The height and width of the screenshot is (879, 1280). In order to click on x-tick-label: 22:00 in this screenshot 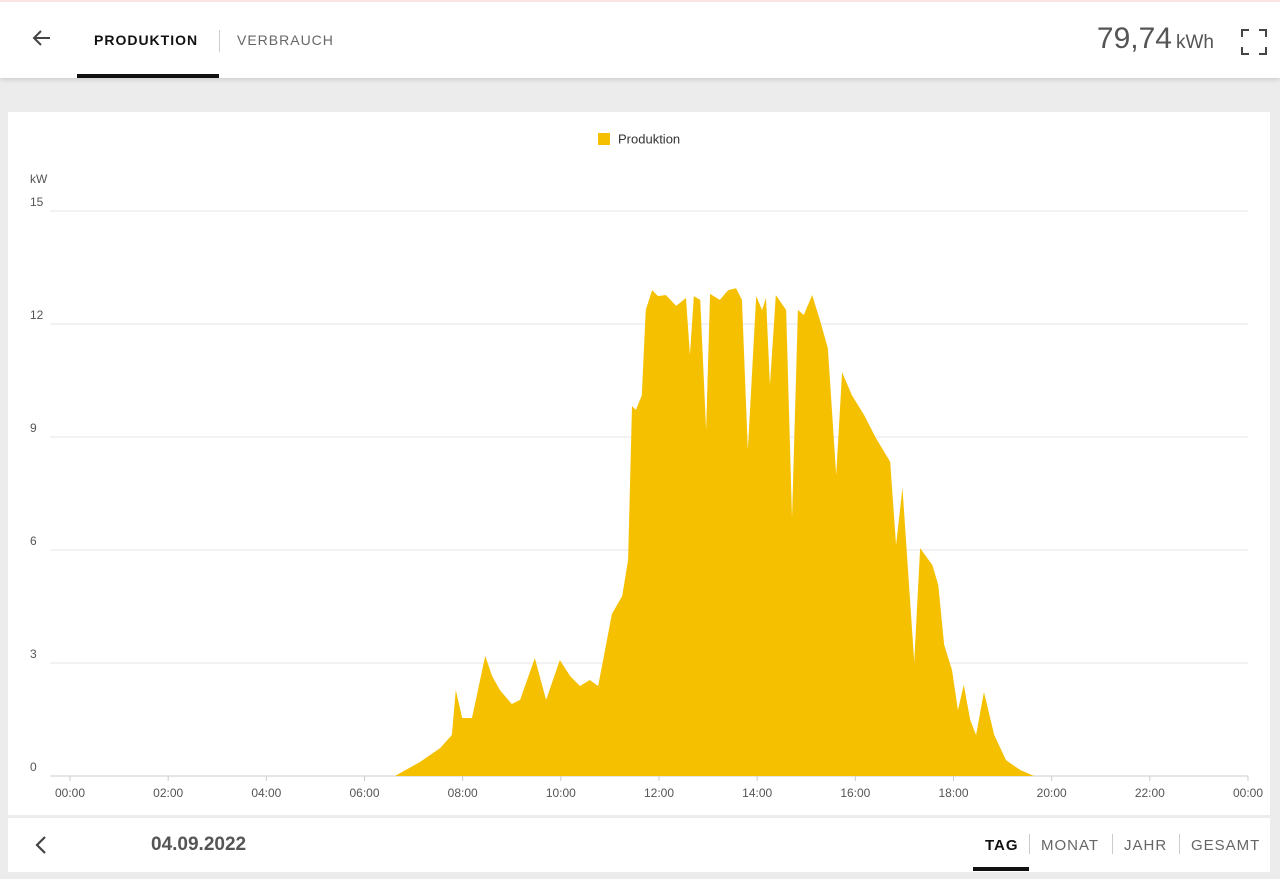, I will do `click(1150, 793)`.